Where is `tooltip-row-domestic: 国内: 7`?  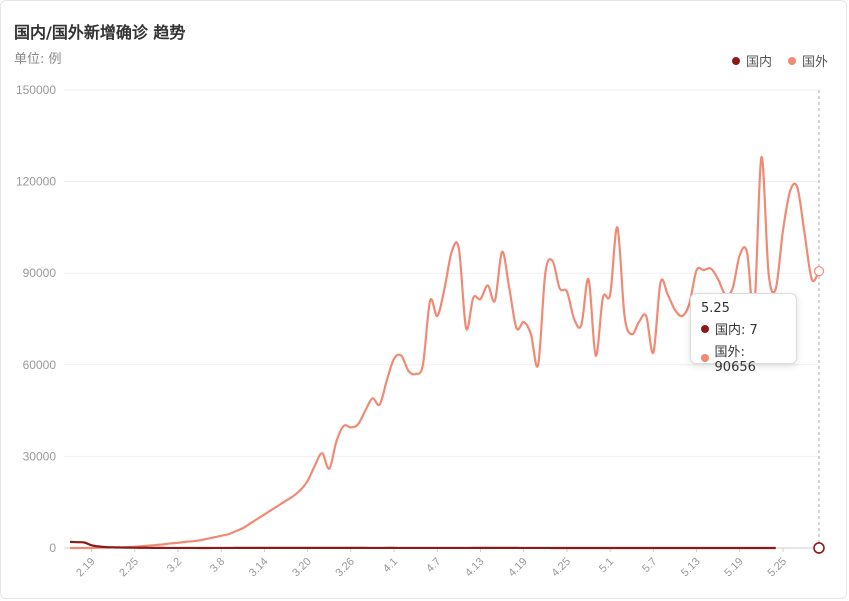 tooltip-row-domestic: 国内: 7 is located at coordinates (743, 328).